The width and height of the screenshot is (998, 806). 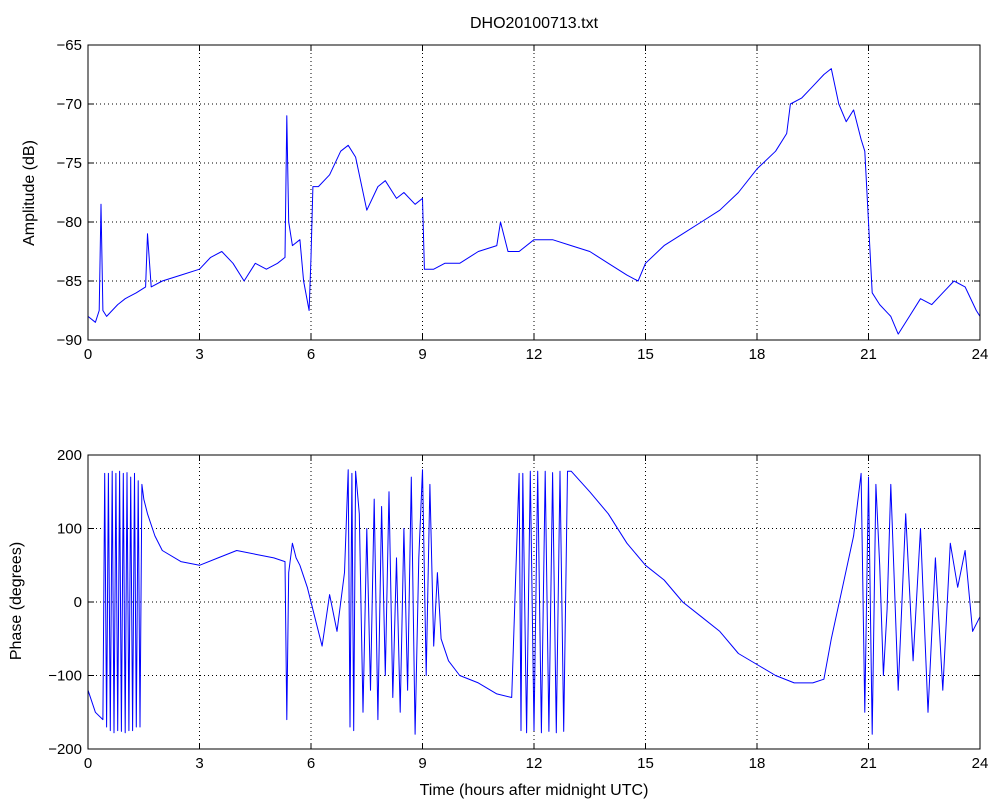 What do you see at coordinates (16, 601) in the screenshot?
I see `phase-y-axis-label: Phase (degrees)` at bounding box center [16, 601].